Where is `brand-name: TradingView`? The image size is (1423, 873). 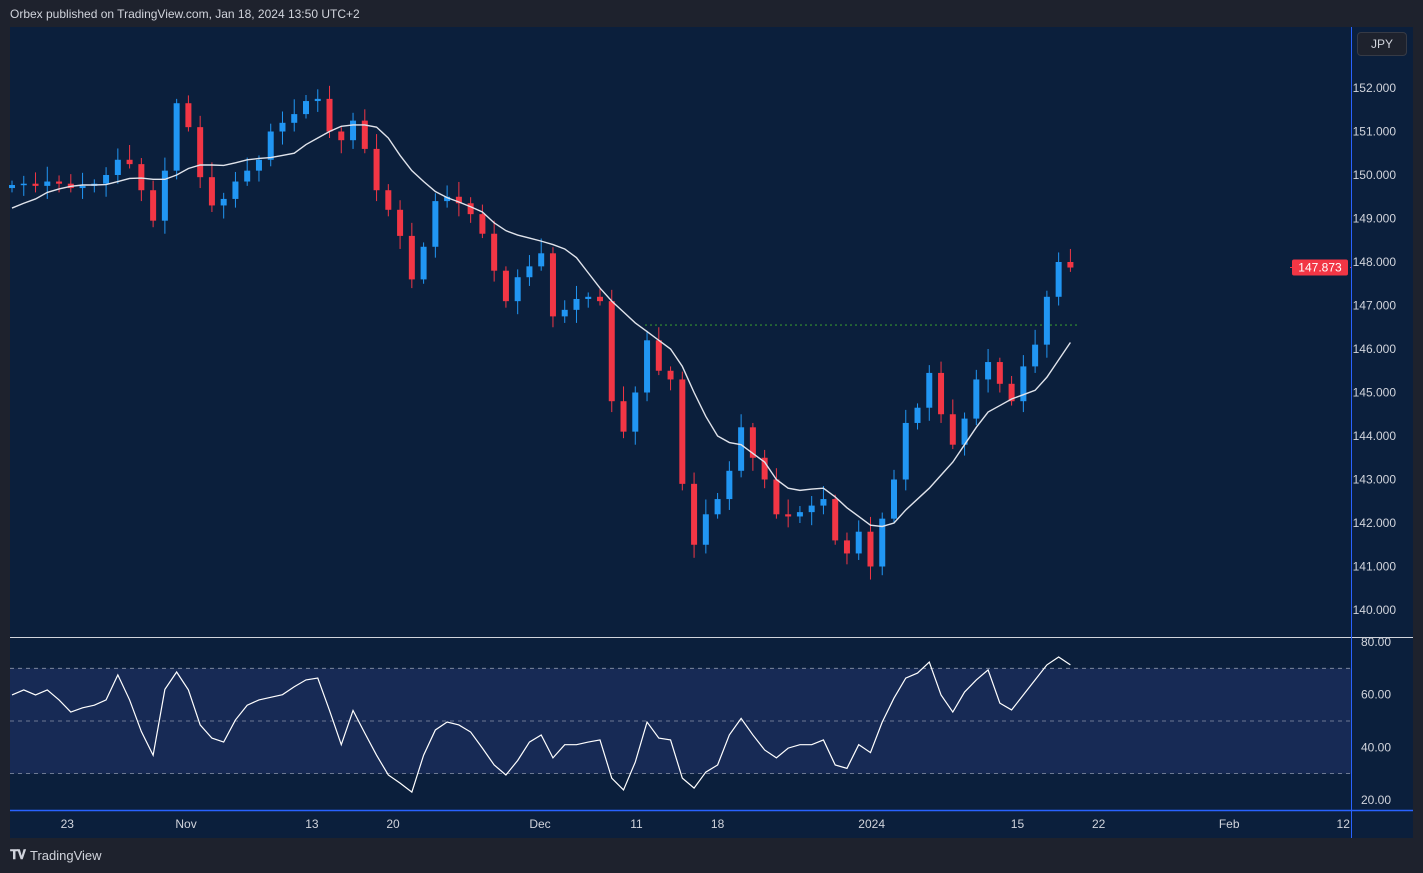
brand-name: TradingView is located at coordinates (66, 855).